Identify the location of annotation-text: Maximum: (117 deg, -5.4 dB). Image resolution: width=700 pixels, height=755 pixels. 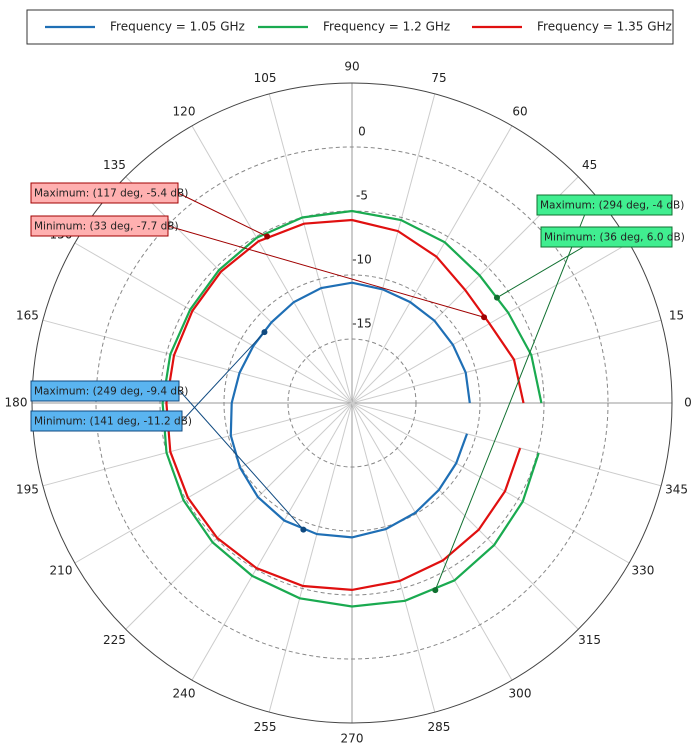
(111, 194).